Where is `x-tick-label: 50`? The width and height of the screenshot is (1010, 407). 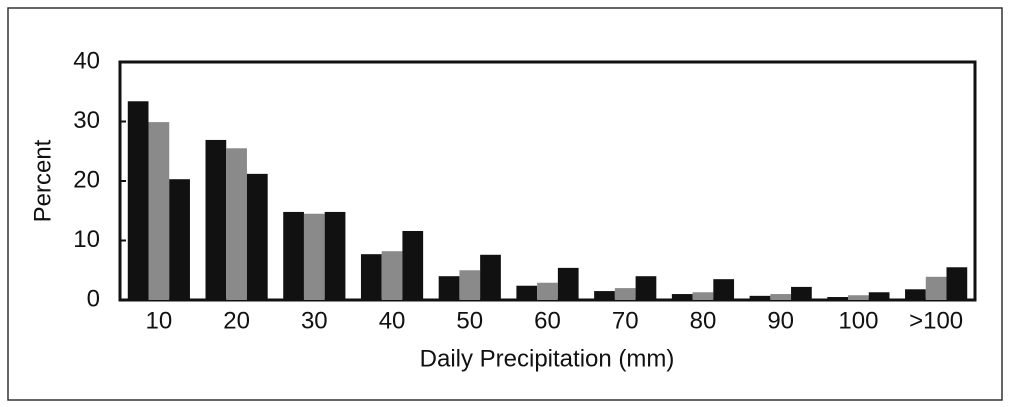 x-tick-label: 50 is located at coordinates (469, 320).